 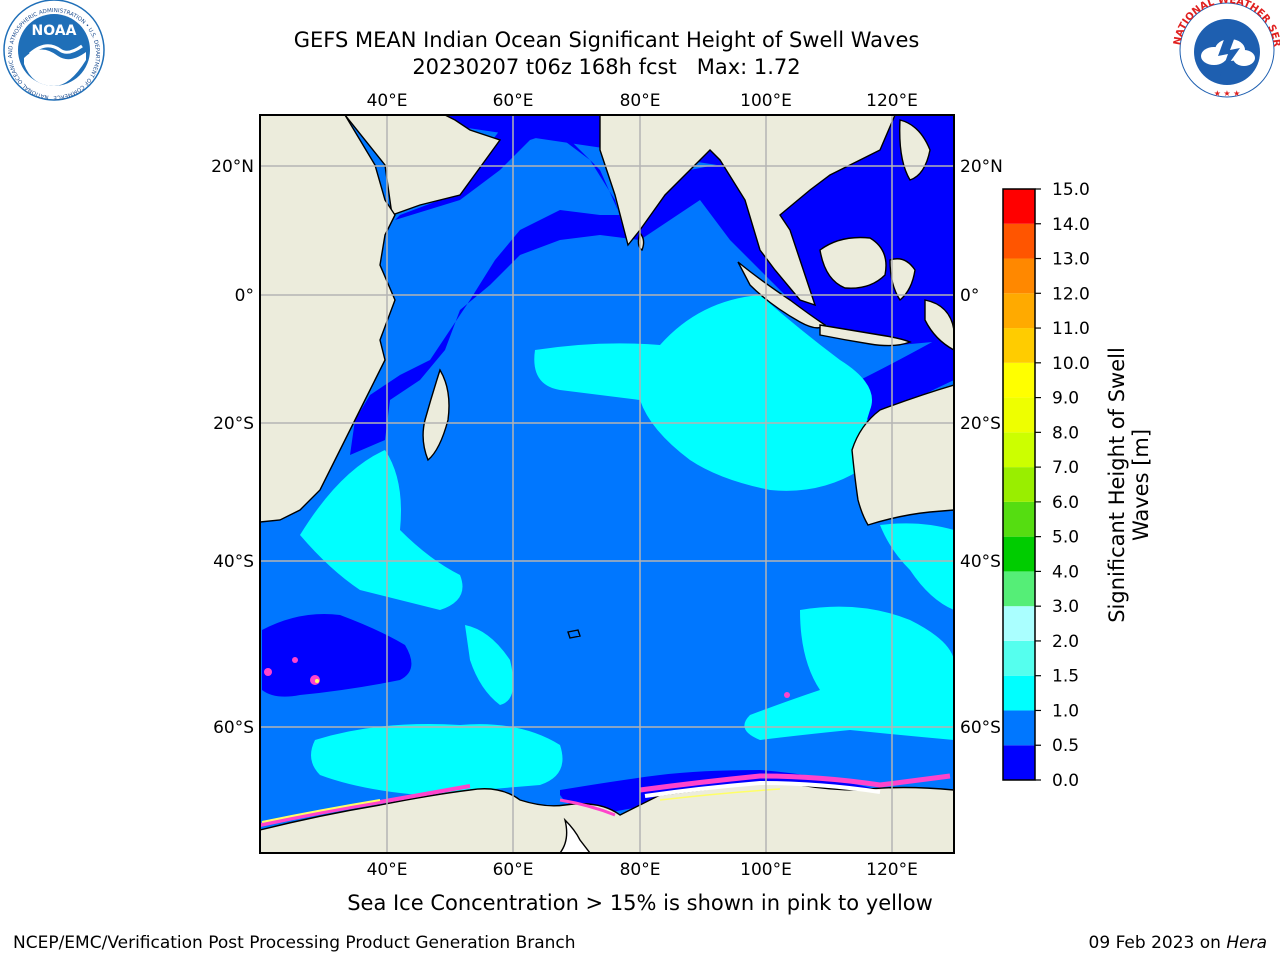 What do you see at coordinates (387, 101) in the screenshot?
I see `lon-label-top: 40°E` at bounding box center [387, 101].